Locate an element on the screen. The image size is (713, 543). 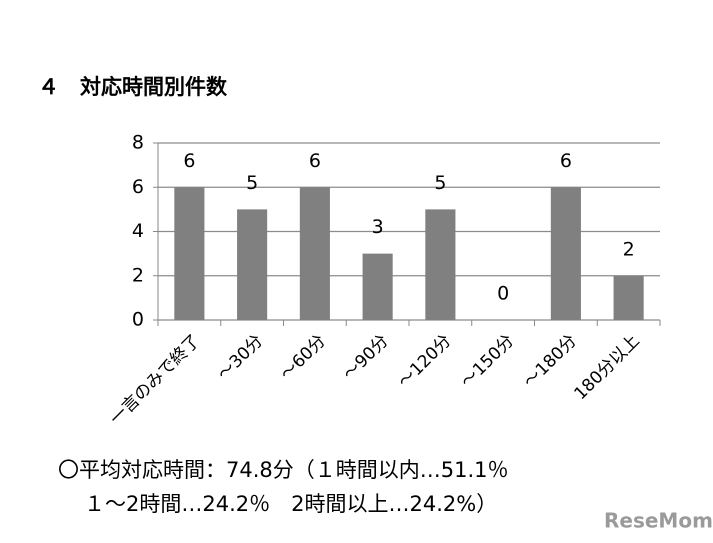
y-tick-label: 6 is located at coordinates (138, 187).